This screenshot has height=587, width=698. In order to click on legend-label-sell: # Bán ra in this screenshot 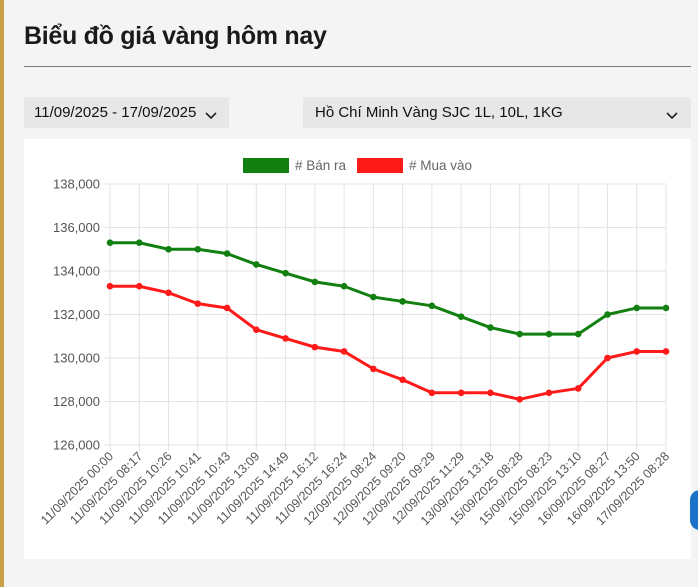, I will do `click(321, 165)`.